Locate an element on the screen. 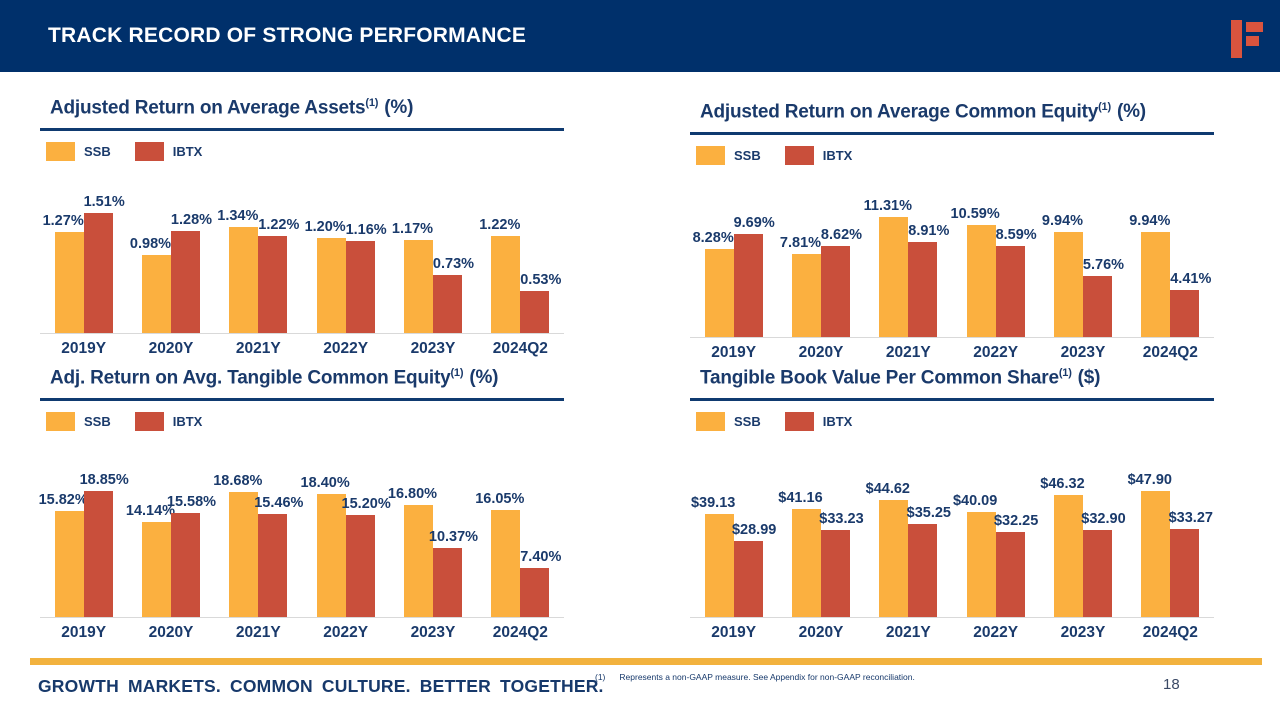  bar-wrap: 0.98% is located at coordinates (150, 285).